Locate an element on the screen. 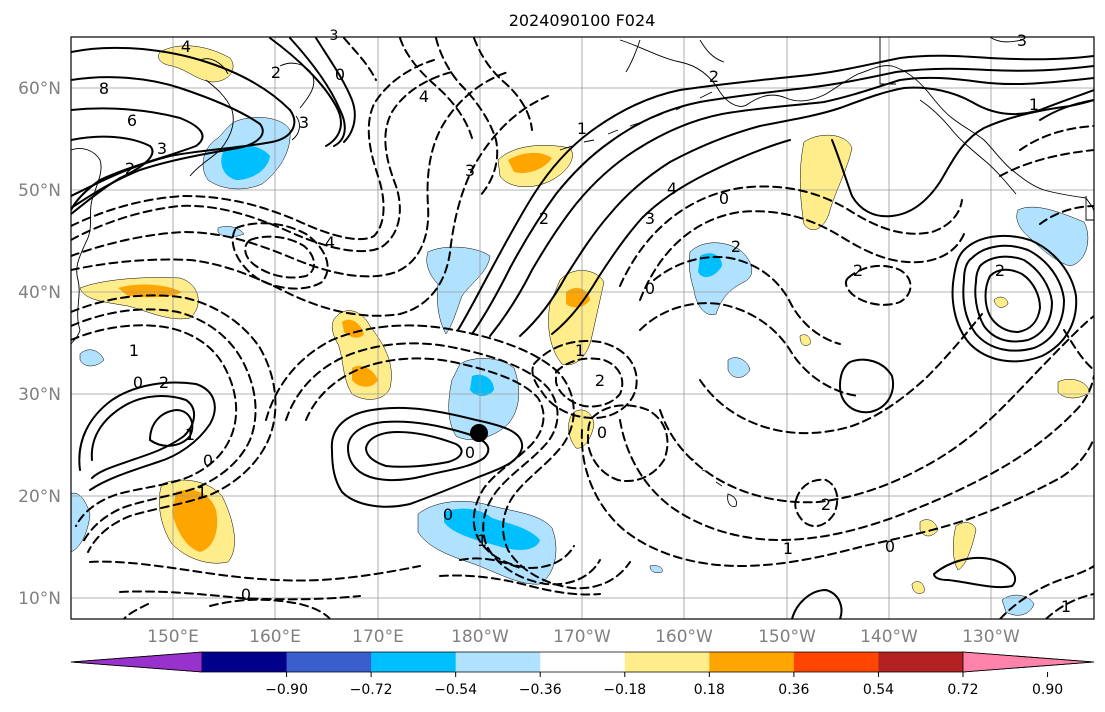 This screenshot has width=1105, height=712. lon-label: 170°W is located at coordinates (582, 637).